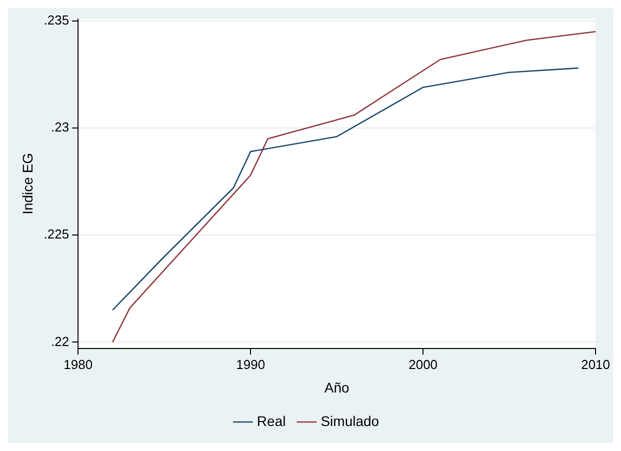  Describe the element at coordinates (27, 183) in the screenshot. I see `y-axis-title: Indice EG` at that location.